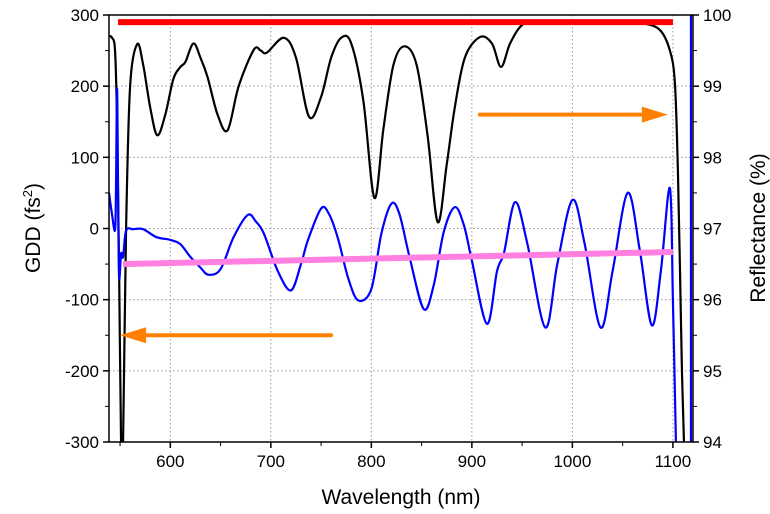  Describe the element at coordinates (33, 235) in the screenshot. I see `y-left-axis-label-text: GDD (fs` at that location.